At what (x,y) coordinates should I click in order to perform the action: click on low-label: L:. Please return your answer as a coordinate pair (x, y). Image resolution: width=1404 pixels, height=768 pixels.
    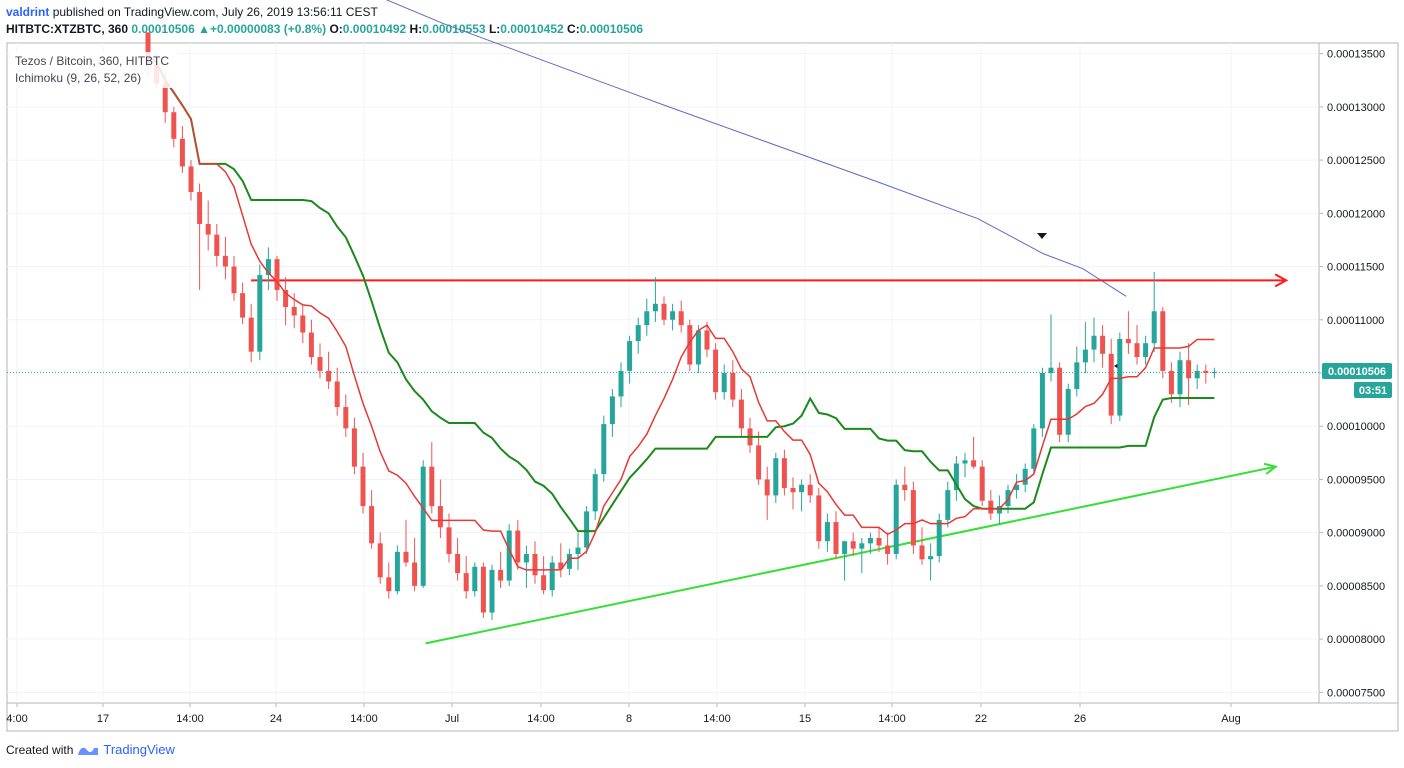
    Looking at the image, I should click on (494, 29).